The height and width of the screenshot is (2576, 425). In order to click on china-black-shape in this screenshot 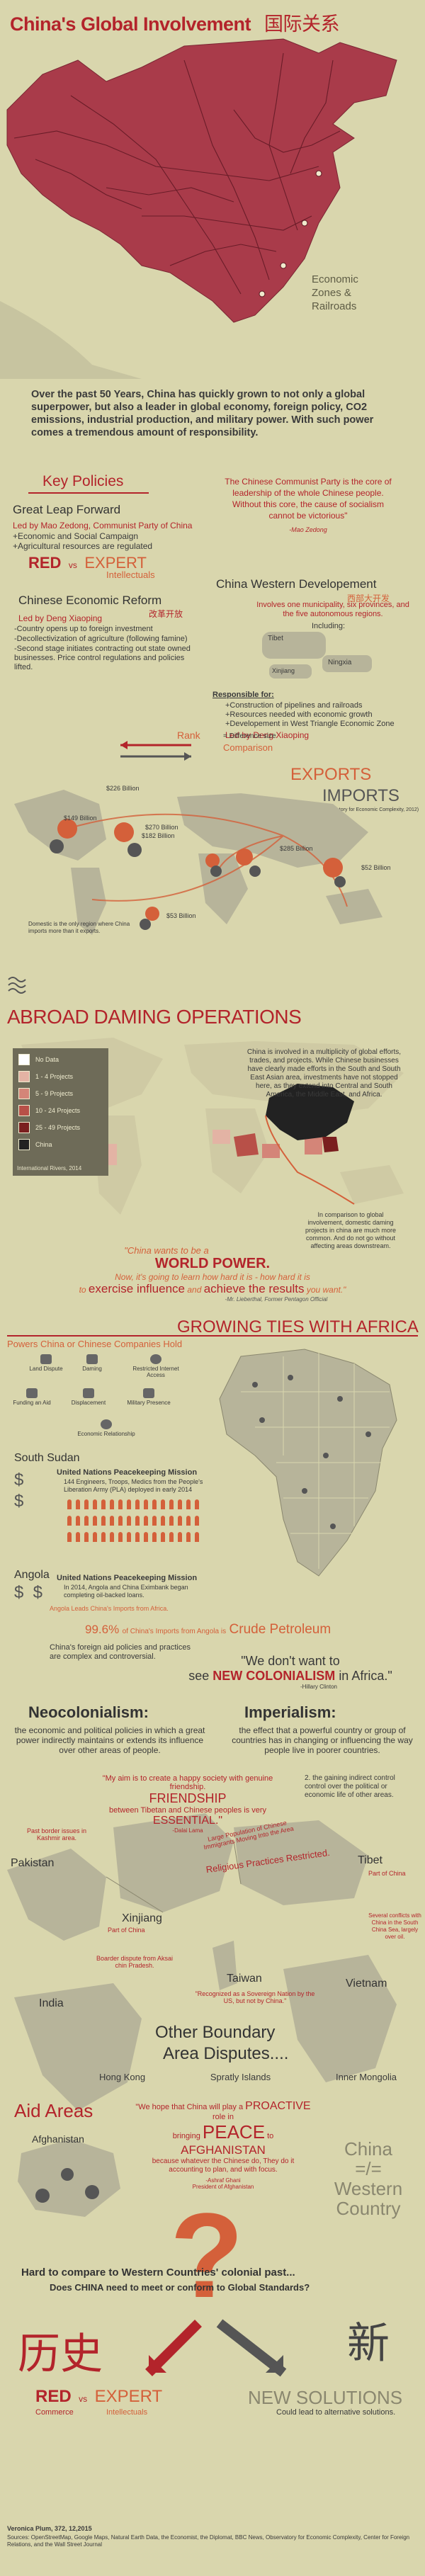, I will do `click(310, 1112)`.